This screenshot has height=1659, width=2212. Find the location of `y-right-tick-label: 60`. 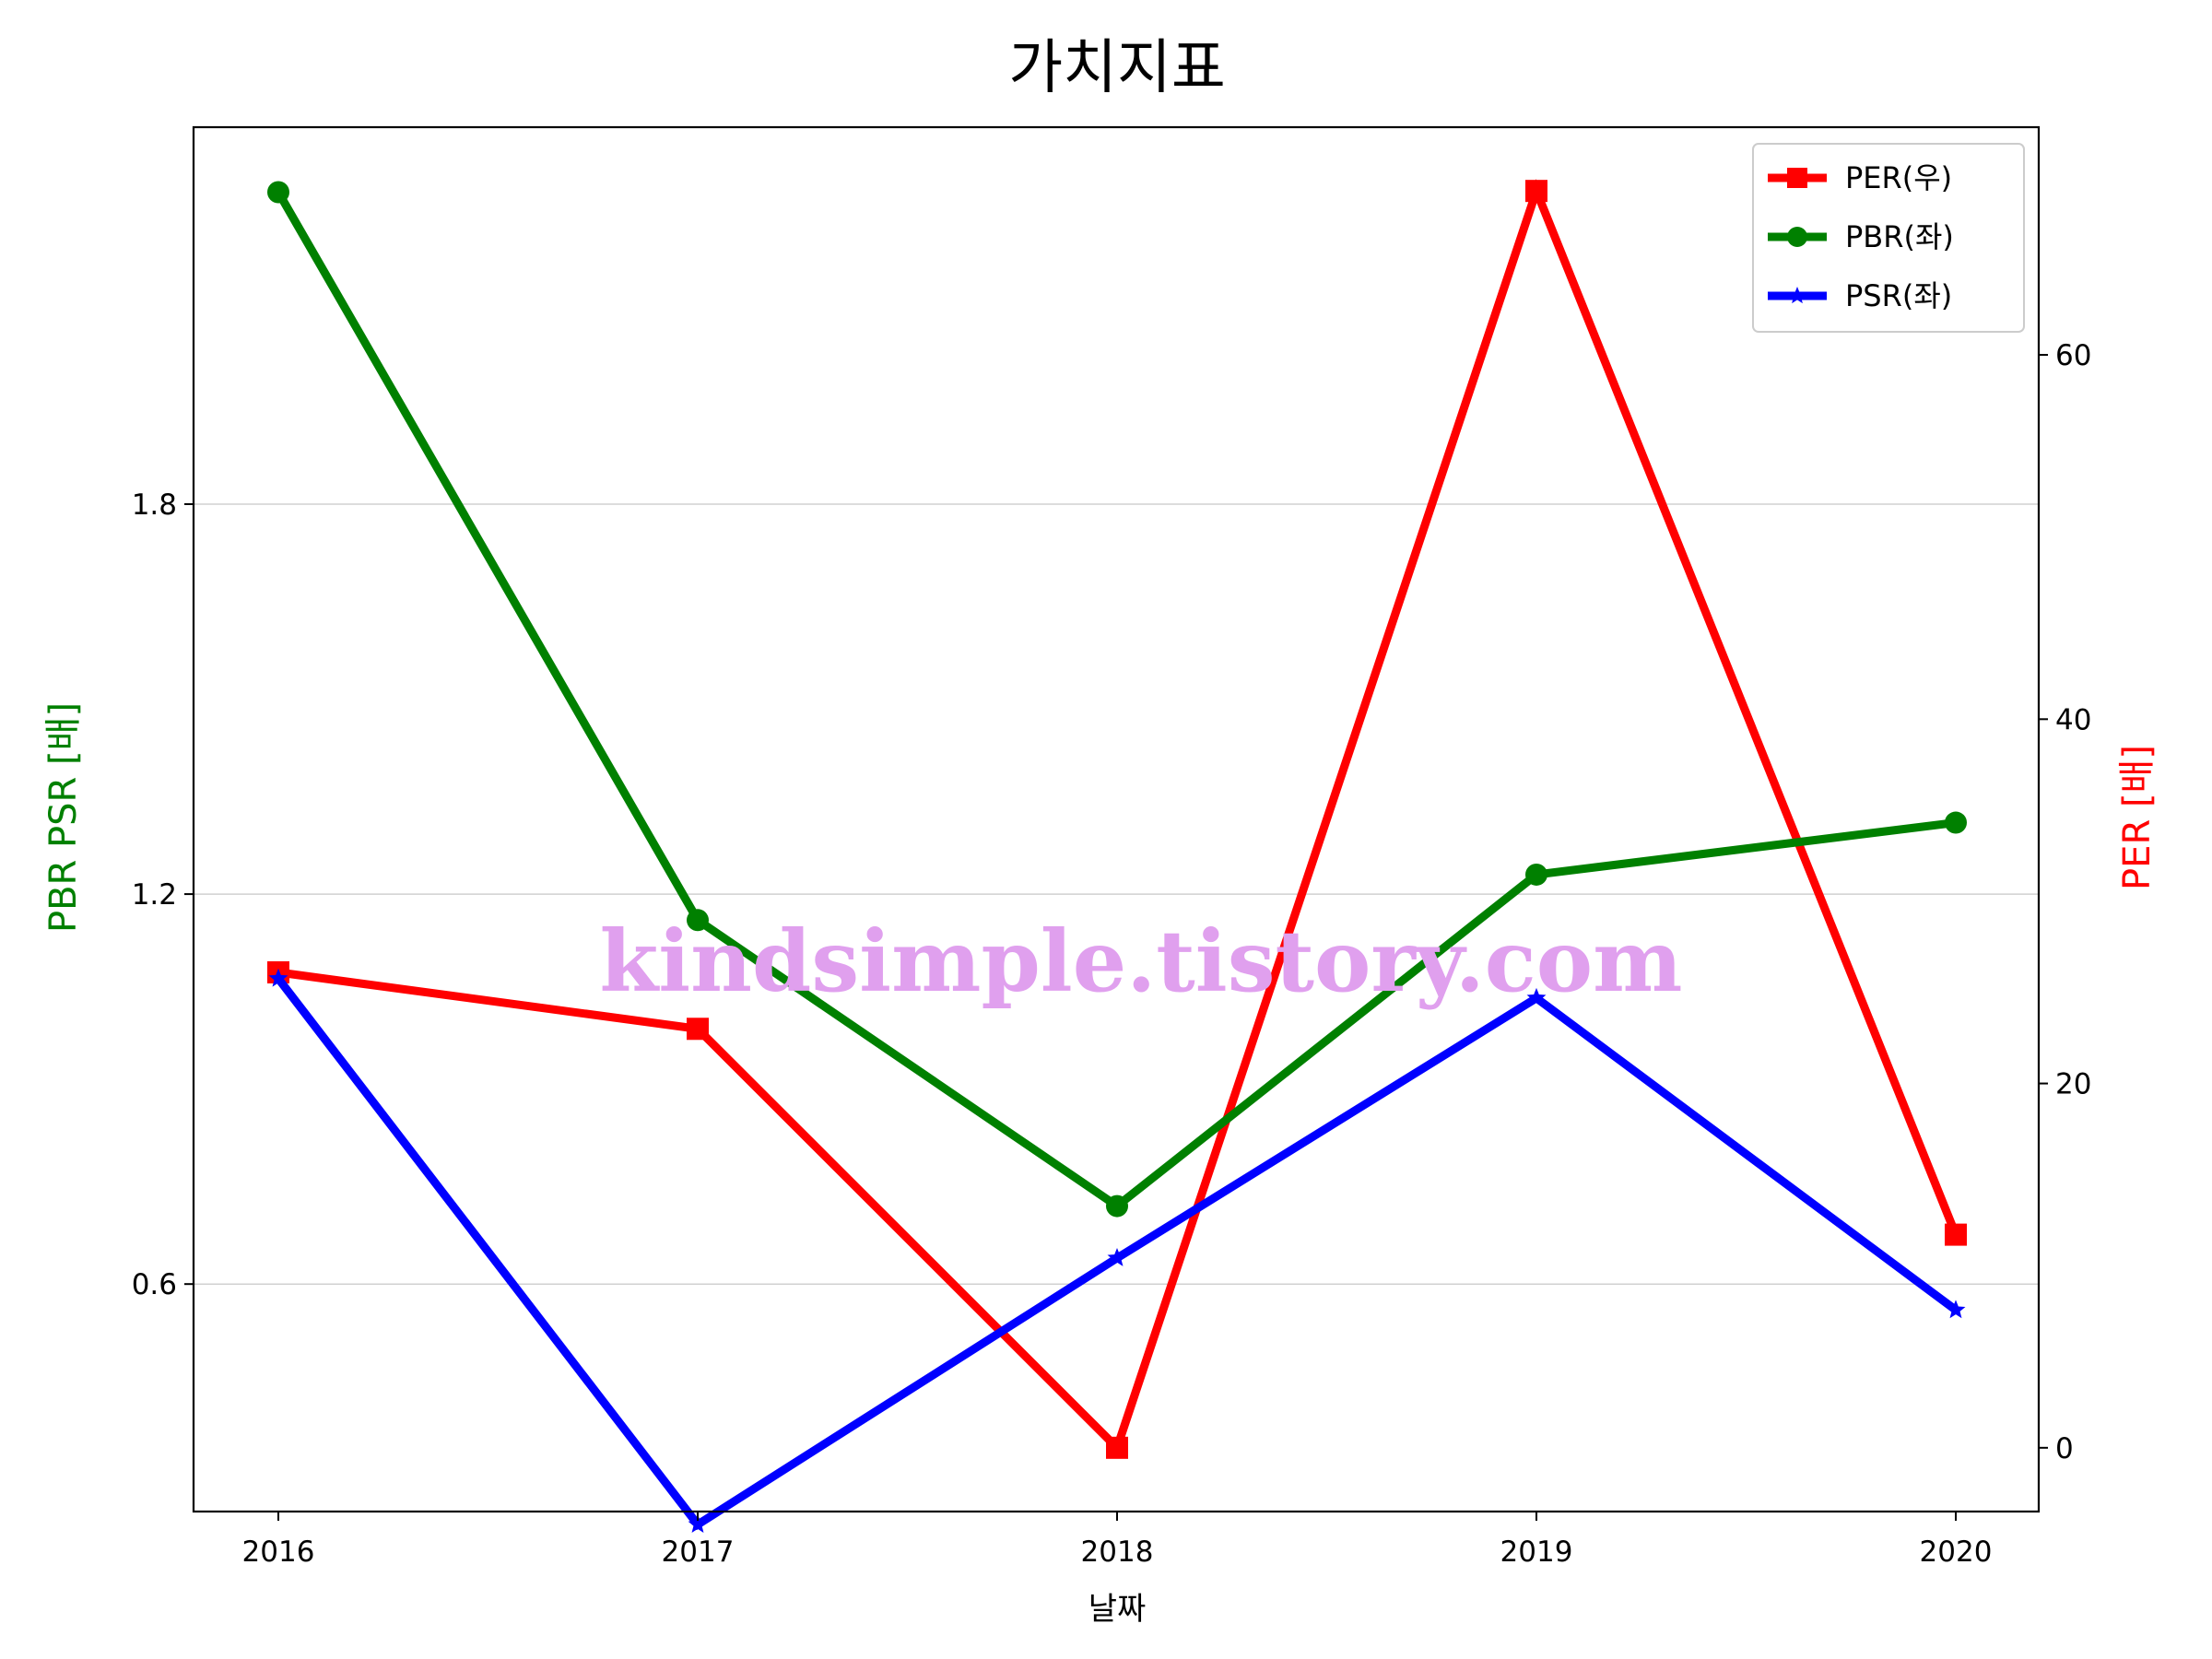

y-right-tick-label: 60 is located at coordinates (2073, 355).